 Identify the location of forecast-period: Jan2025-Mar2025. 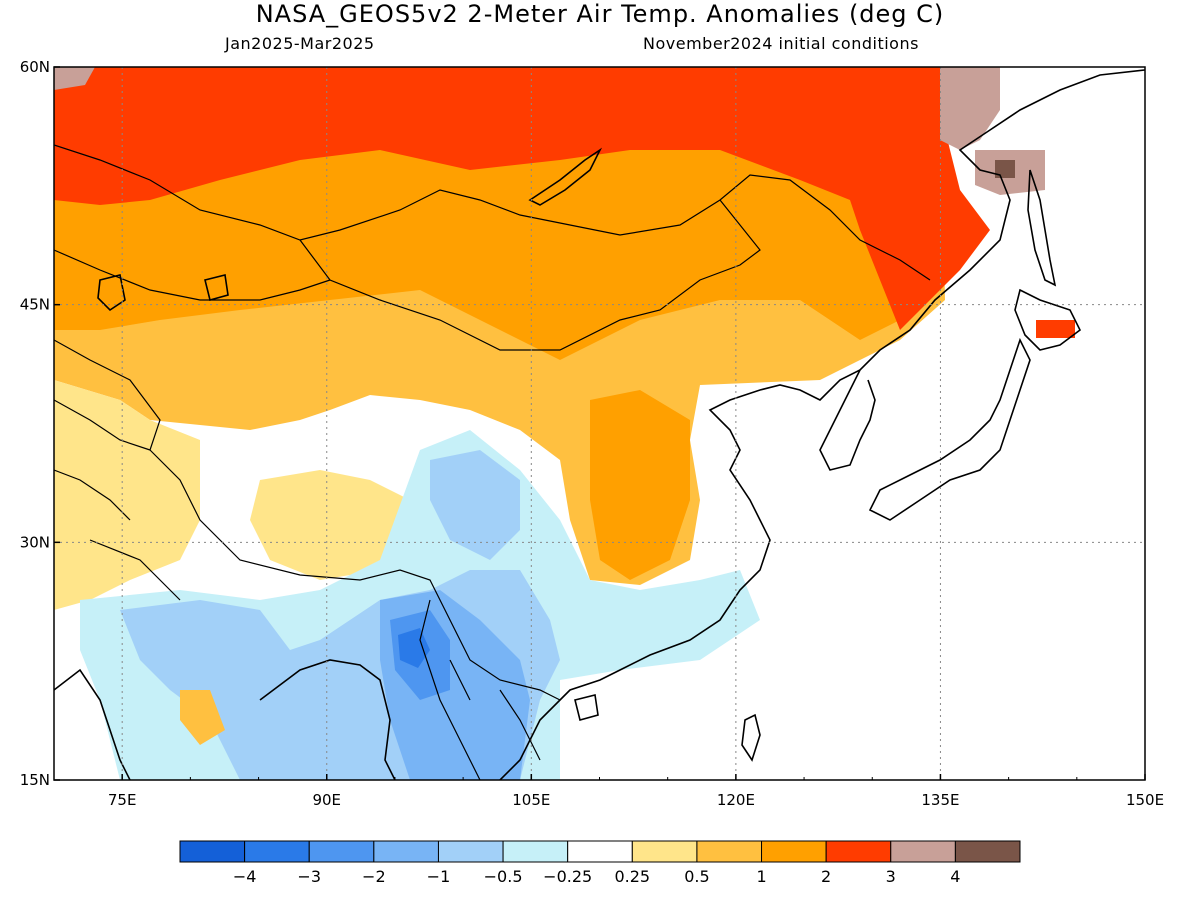
(300, 43).